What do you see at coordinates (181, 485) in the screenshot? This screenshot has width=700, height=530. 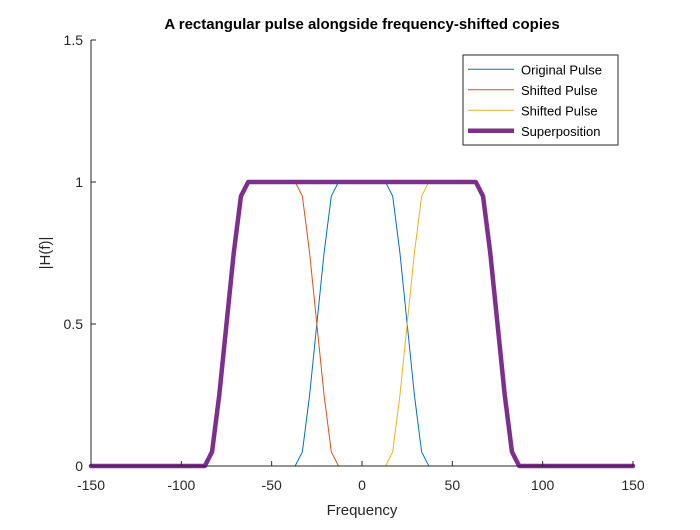 I see `x-tick-label: -100` at bounding box center [181, 485].